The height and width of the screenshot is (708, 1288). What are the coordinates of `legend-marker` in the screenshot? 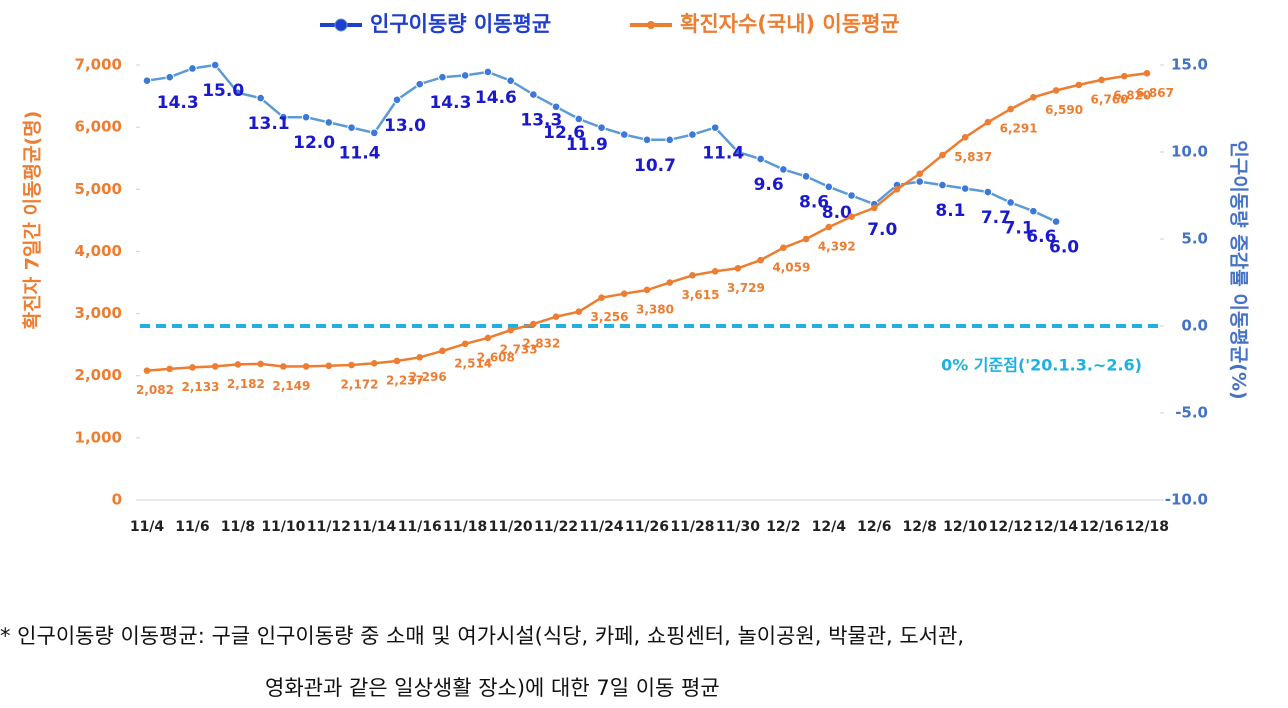 It's located at (651, 25).